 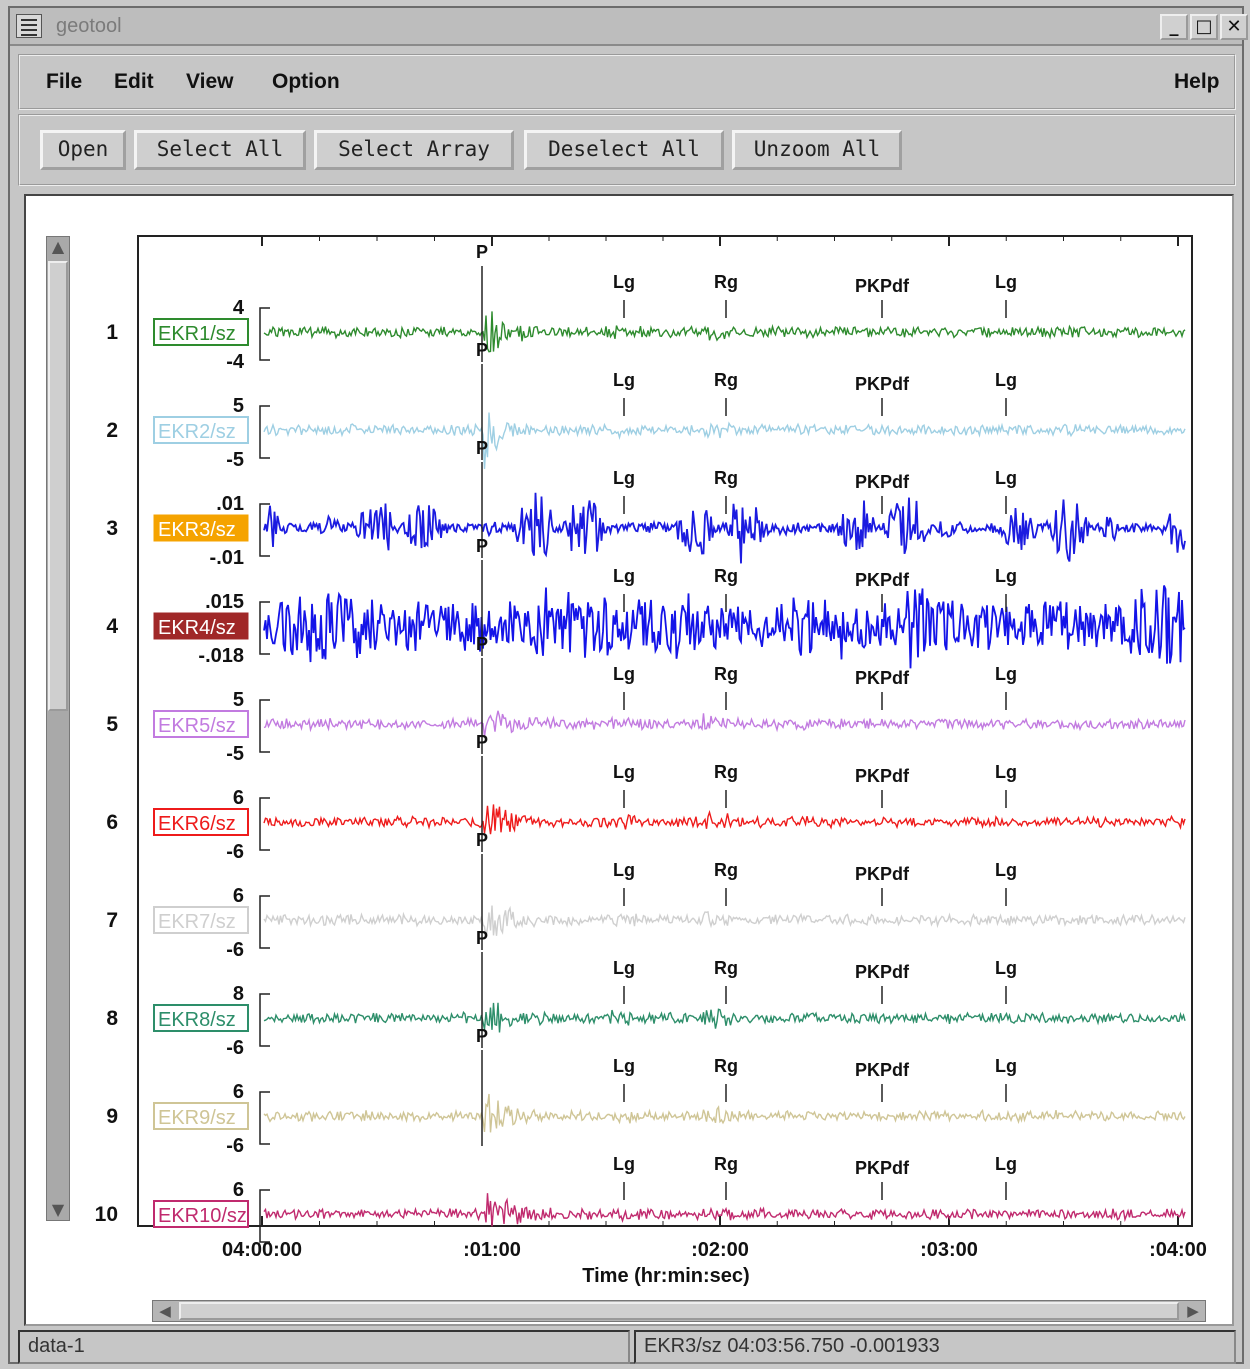 I want to click on station-label: EKR7/sz, so click(x=201, y=920).